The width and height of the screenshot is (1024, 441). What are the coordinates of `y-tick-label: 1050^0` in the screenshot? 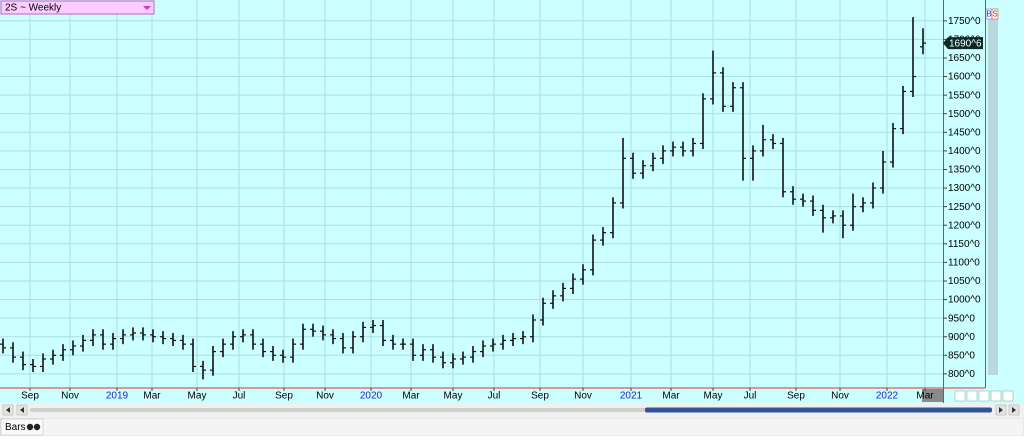 It's located at (964, 281).